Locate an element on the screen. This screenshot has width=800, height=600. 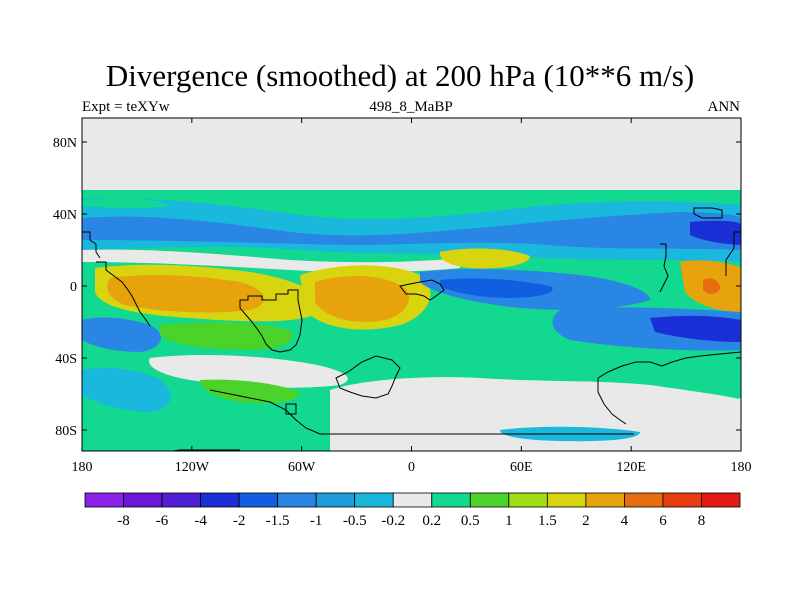
lat-tick-label: 40N is located at coordinates (65, 215).